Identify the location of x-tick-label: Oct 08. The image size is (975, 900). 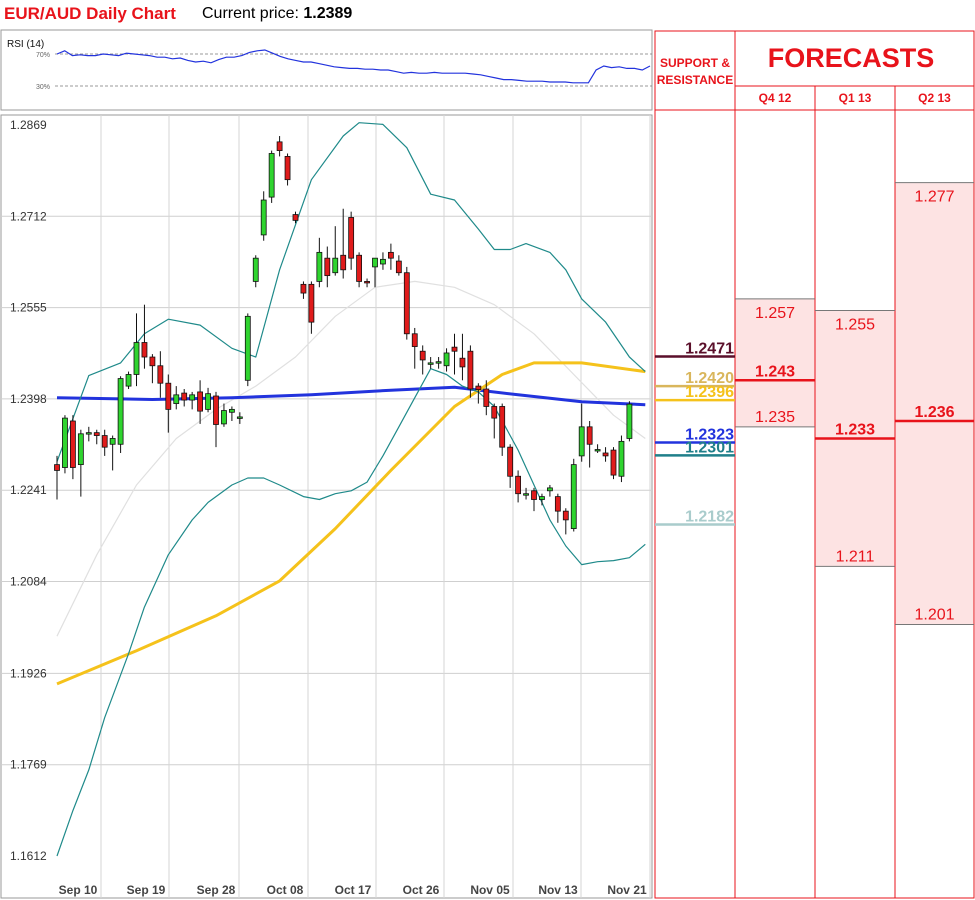
(285, 890).